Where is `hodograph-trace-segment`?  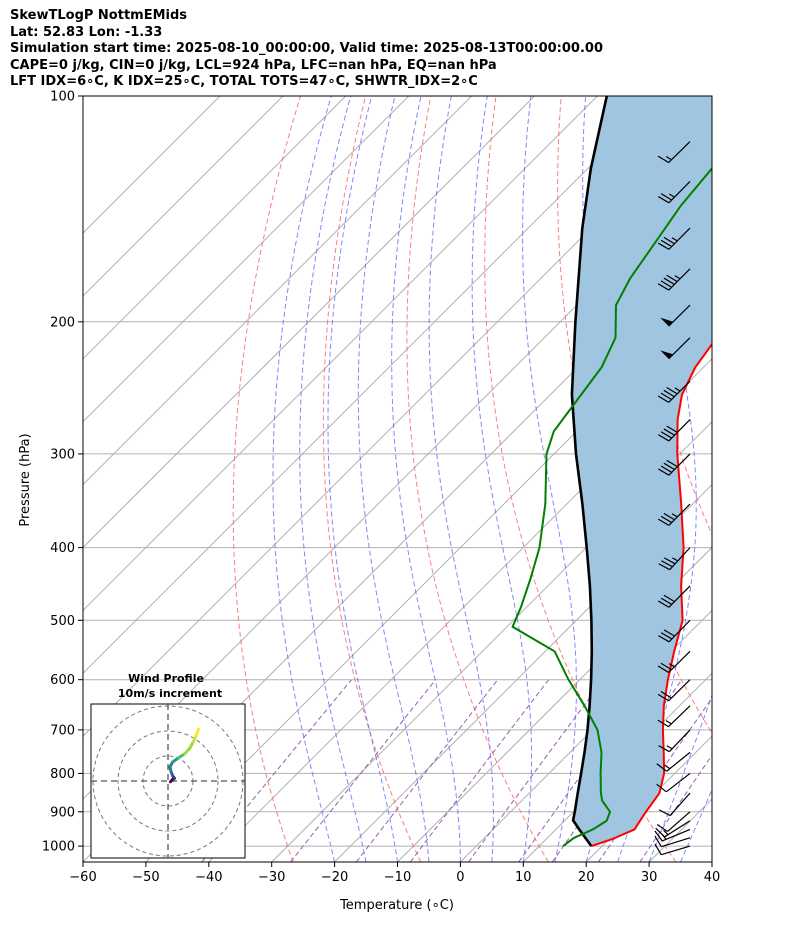
hodograph-trace-segment is located at coordinates (197, 732).